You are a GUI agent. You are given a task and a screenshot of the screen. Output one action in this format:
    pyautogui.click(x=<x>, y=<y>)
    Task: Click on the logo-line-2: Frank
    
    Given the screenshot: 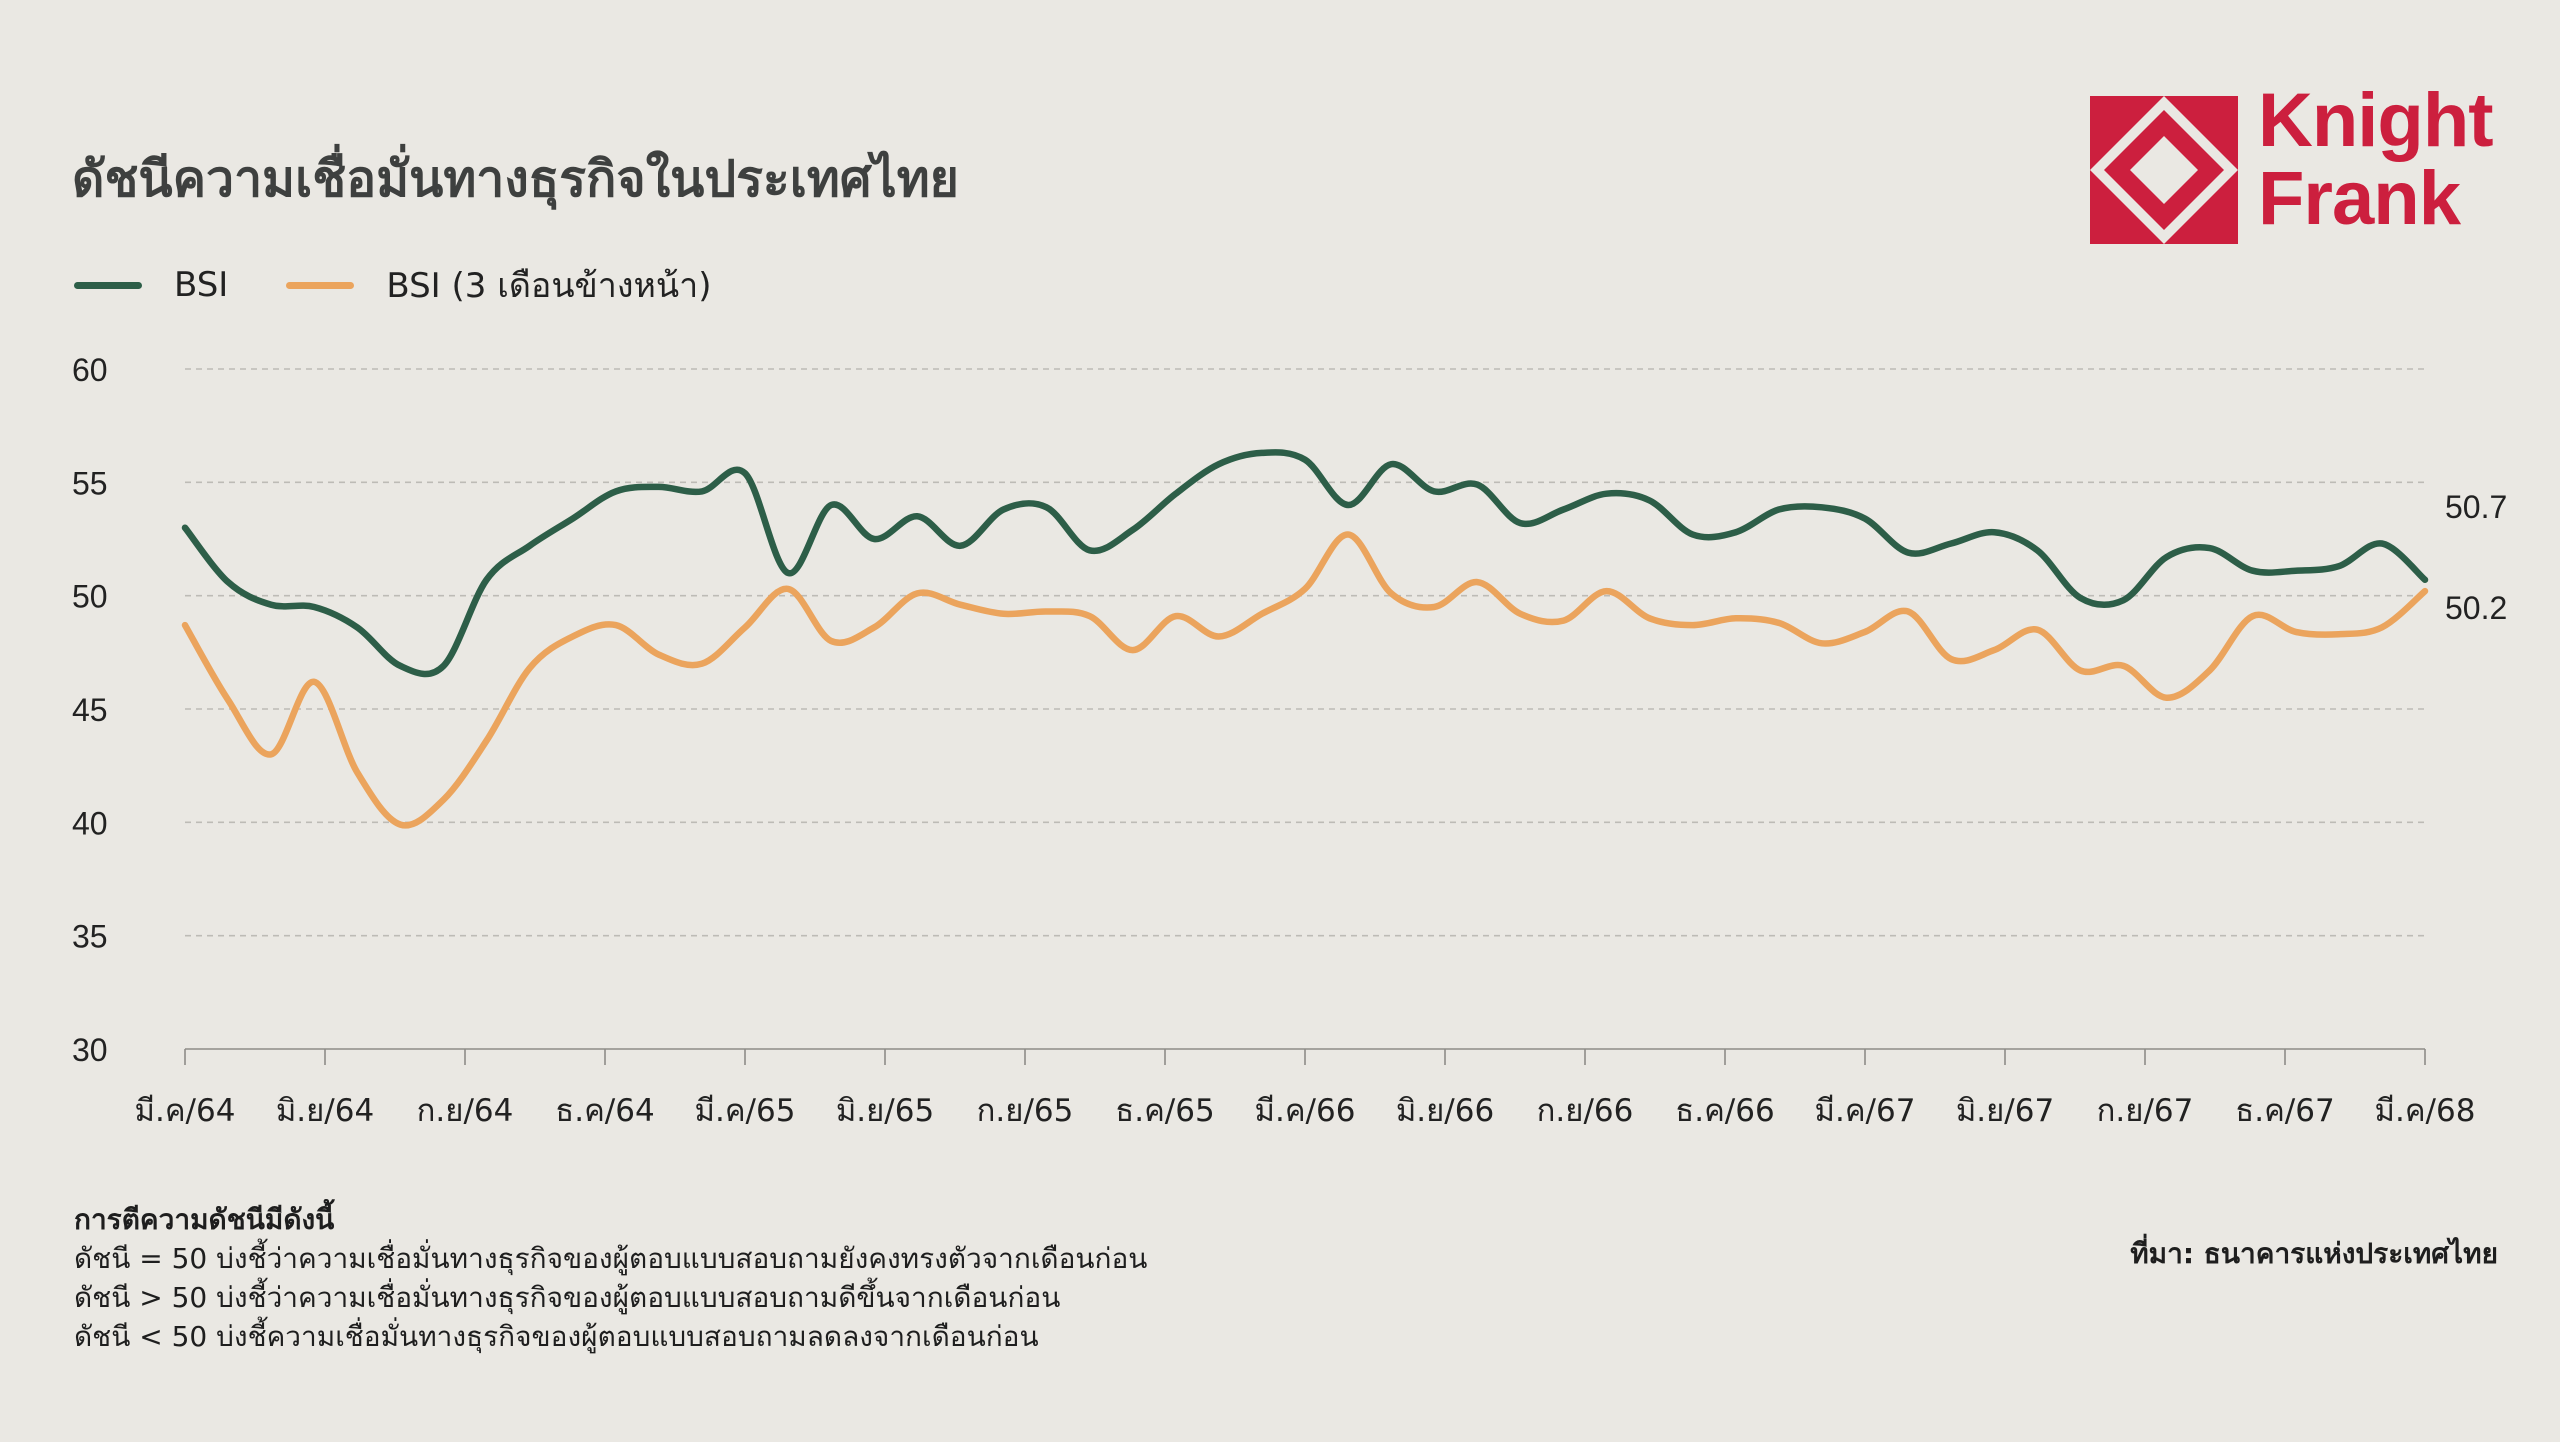 What is the action you would take?
    pyautogui.click(x=2359, y=198)
    